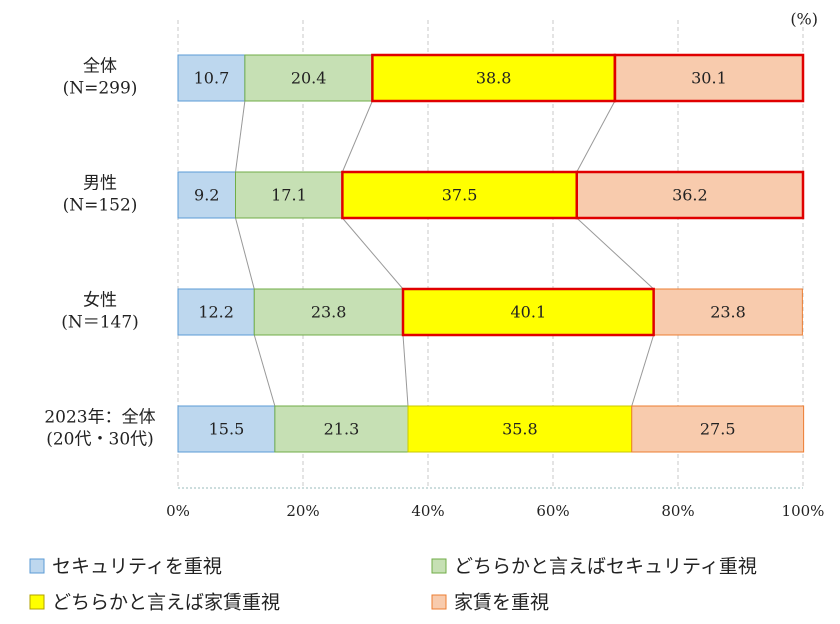 This screenshot has height=624, width=840. What do you see at coordinates (99, 418) in the screenshot?
I see `category-label: 2023年：全体` at bounding box center [99, 418].